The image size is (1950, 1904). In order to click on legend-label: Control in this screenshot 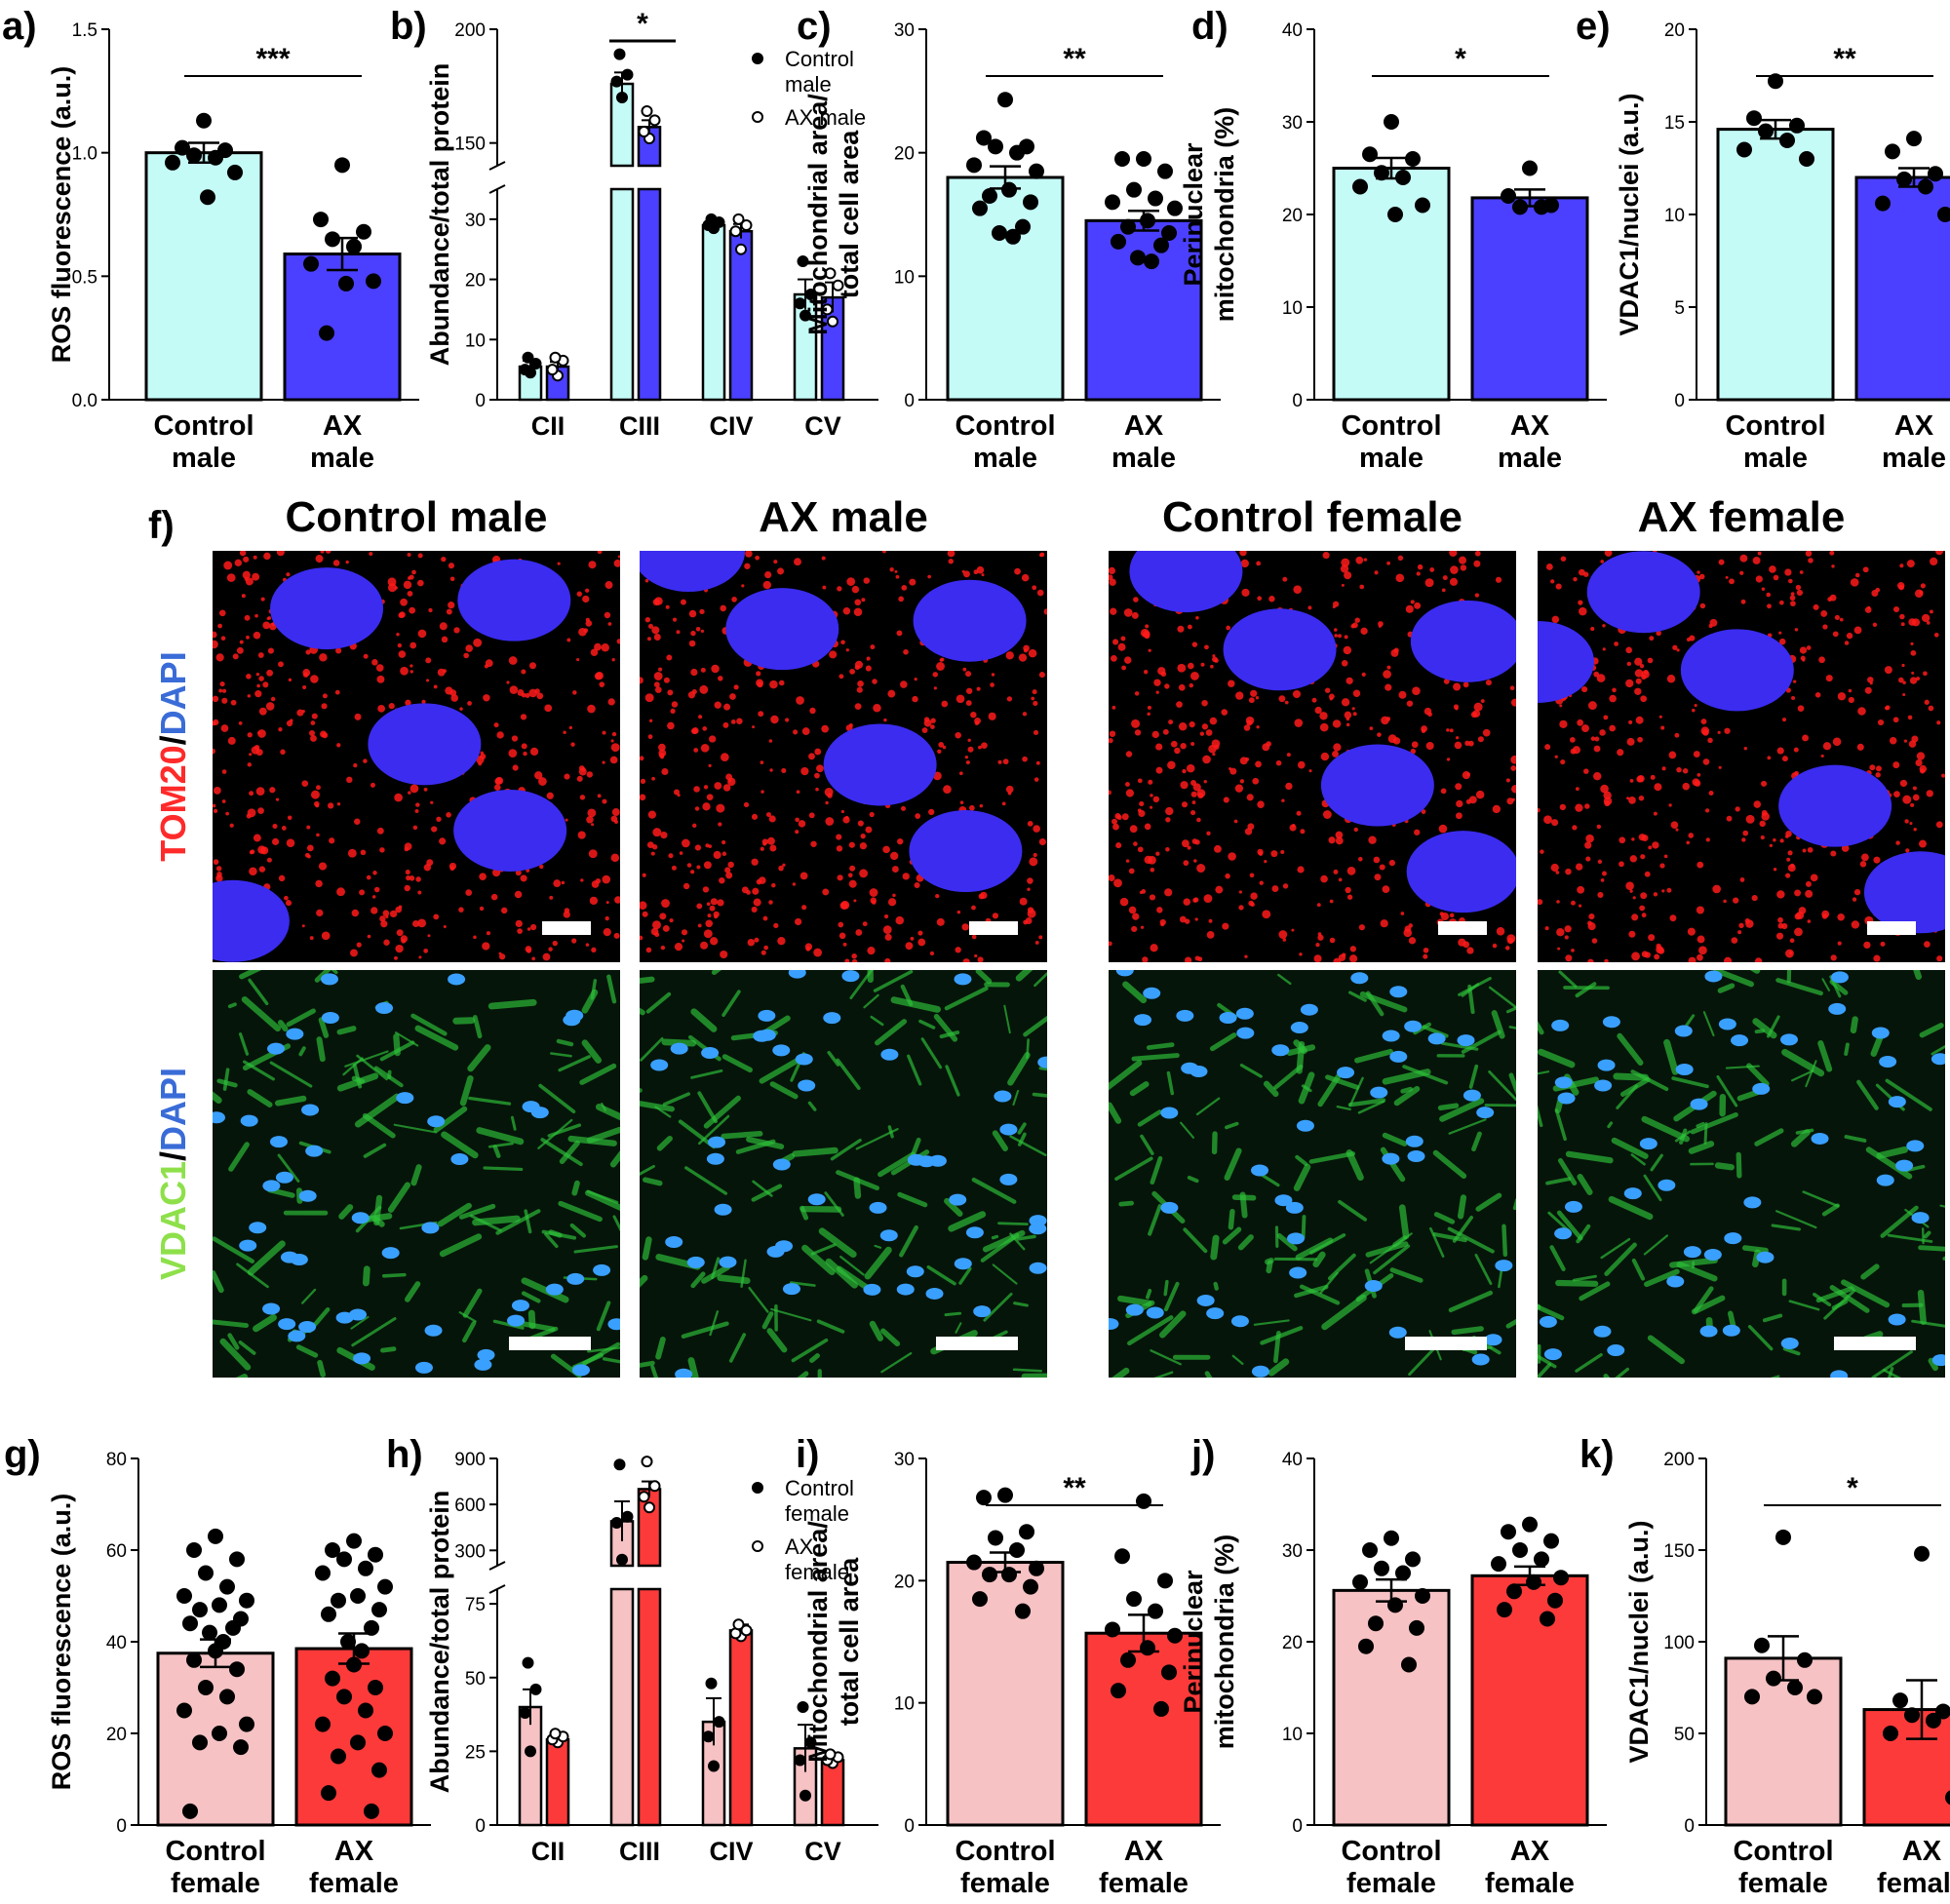, I will do `click(819, 1488)`.